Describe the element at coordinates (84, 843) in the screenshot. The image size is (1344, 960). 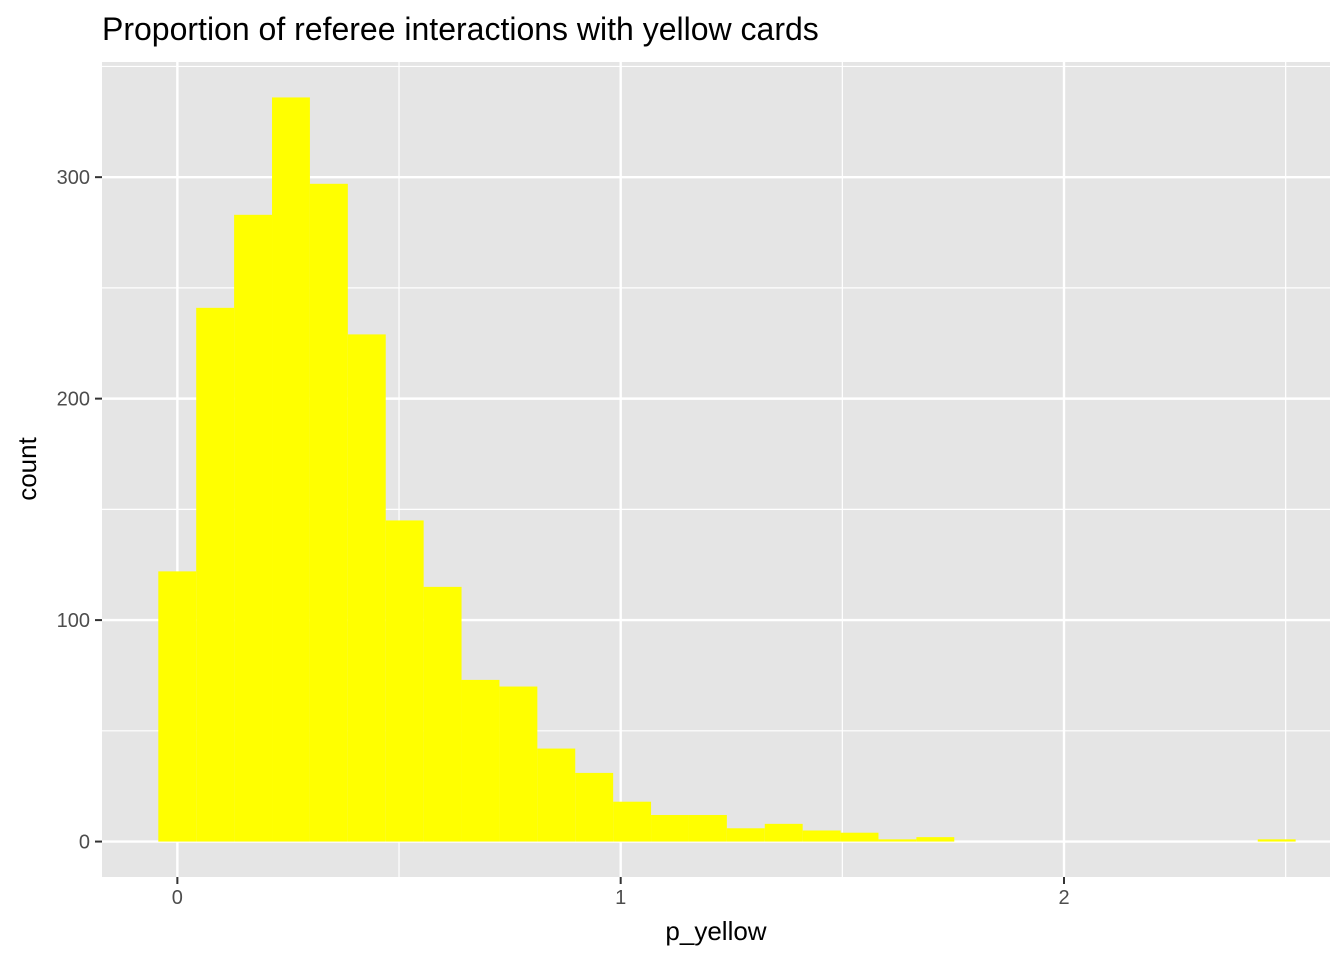
I see `y-tick-label: 0` at that location.